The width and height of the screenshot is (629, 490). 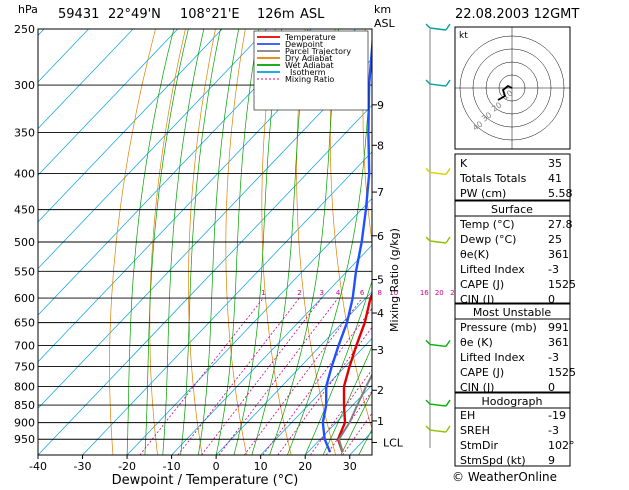 I want to click on hpa-axis-label: hPa, so click(x=28, y=9).